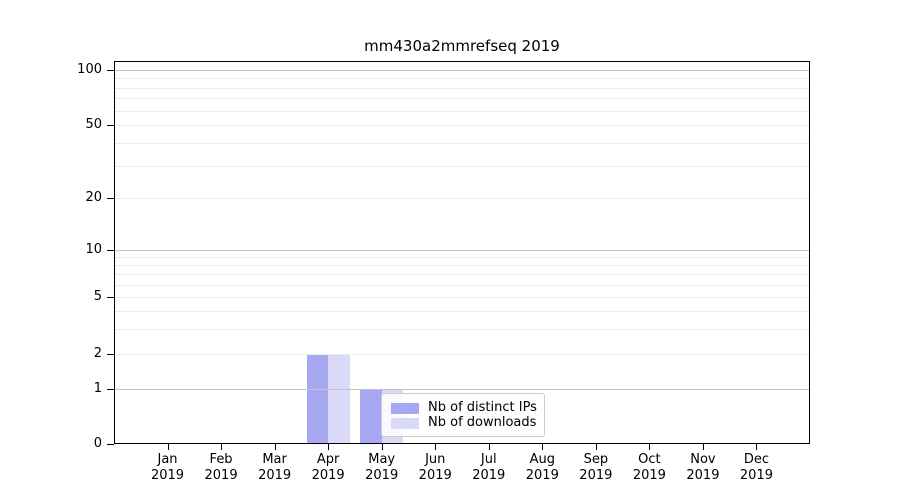 Image resolution: width=900 pixels, height=500 pixels. I want to click on x-tick-label-sep: Sep 2019, so click(596, 467).